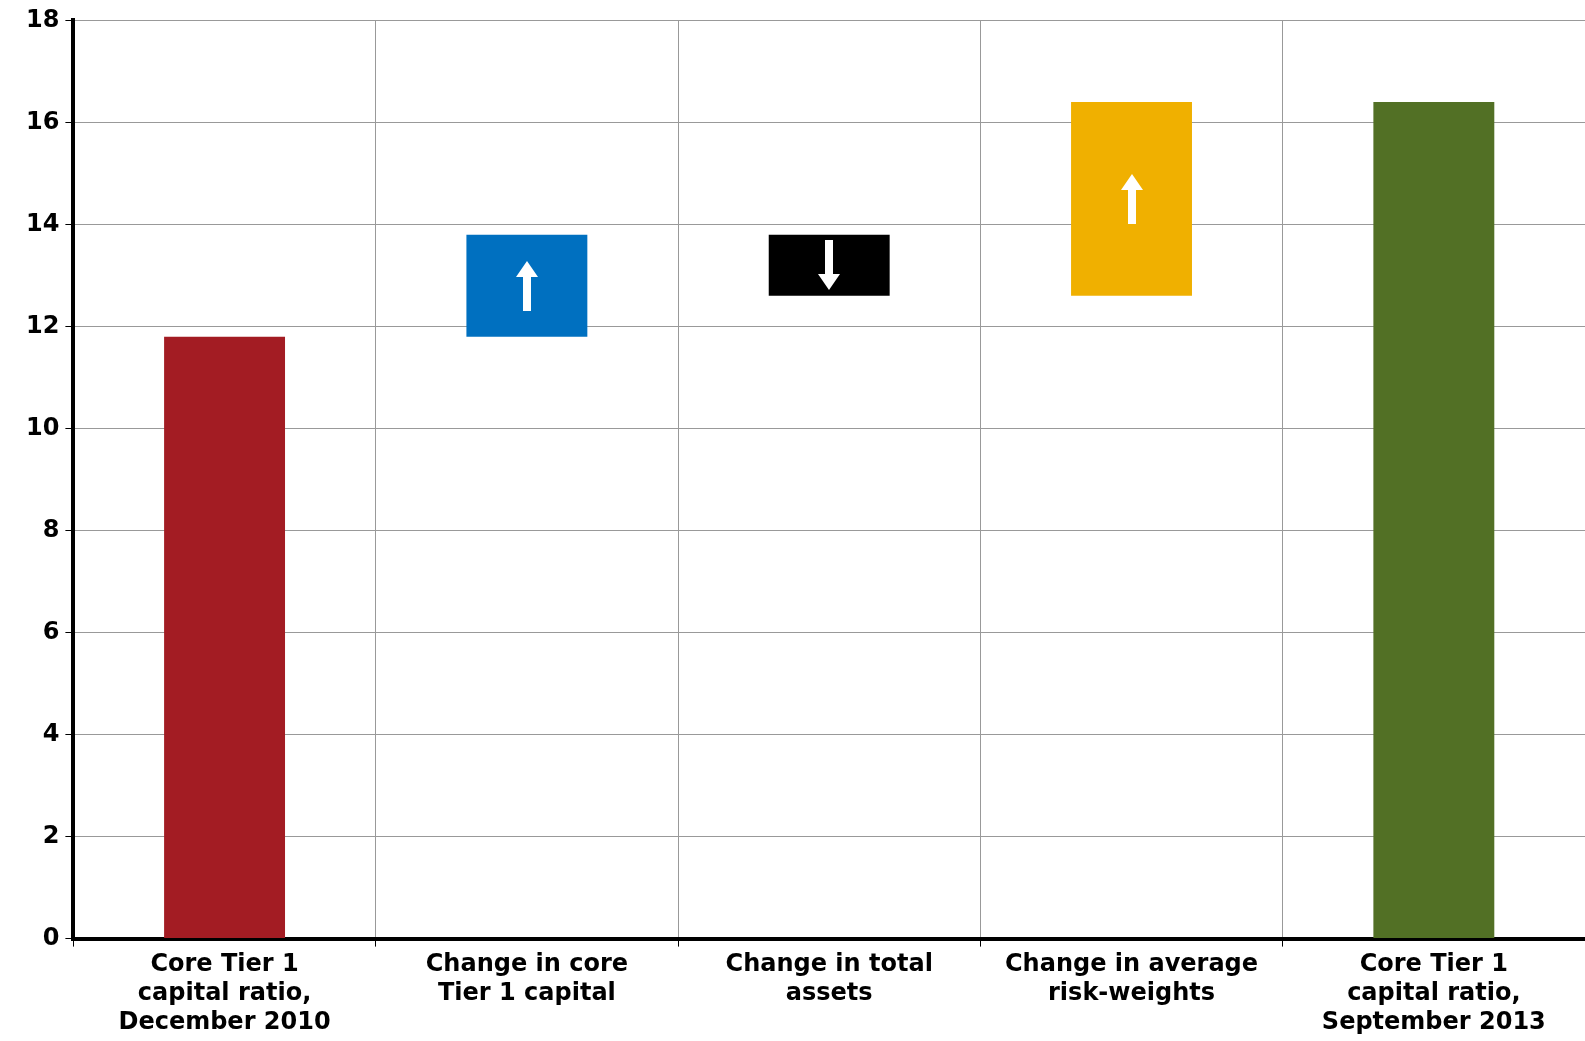 This screenshot has width=1585, height=1041. I want to click on y-tick-label: 2, so click(51, 834).